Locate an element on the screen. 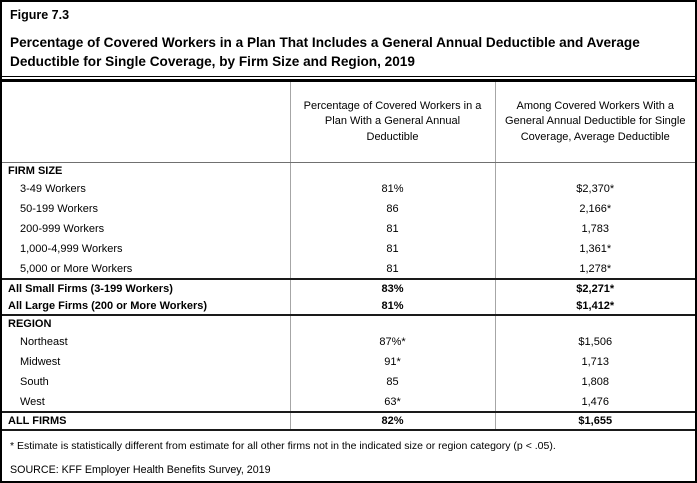 The image size is (697, 483). table-row: 50-199 Workers 86 2,166* is located at coordinates (348, 209).